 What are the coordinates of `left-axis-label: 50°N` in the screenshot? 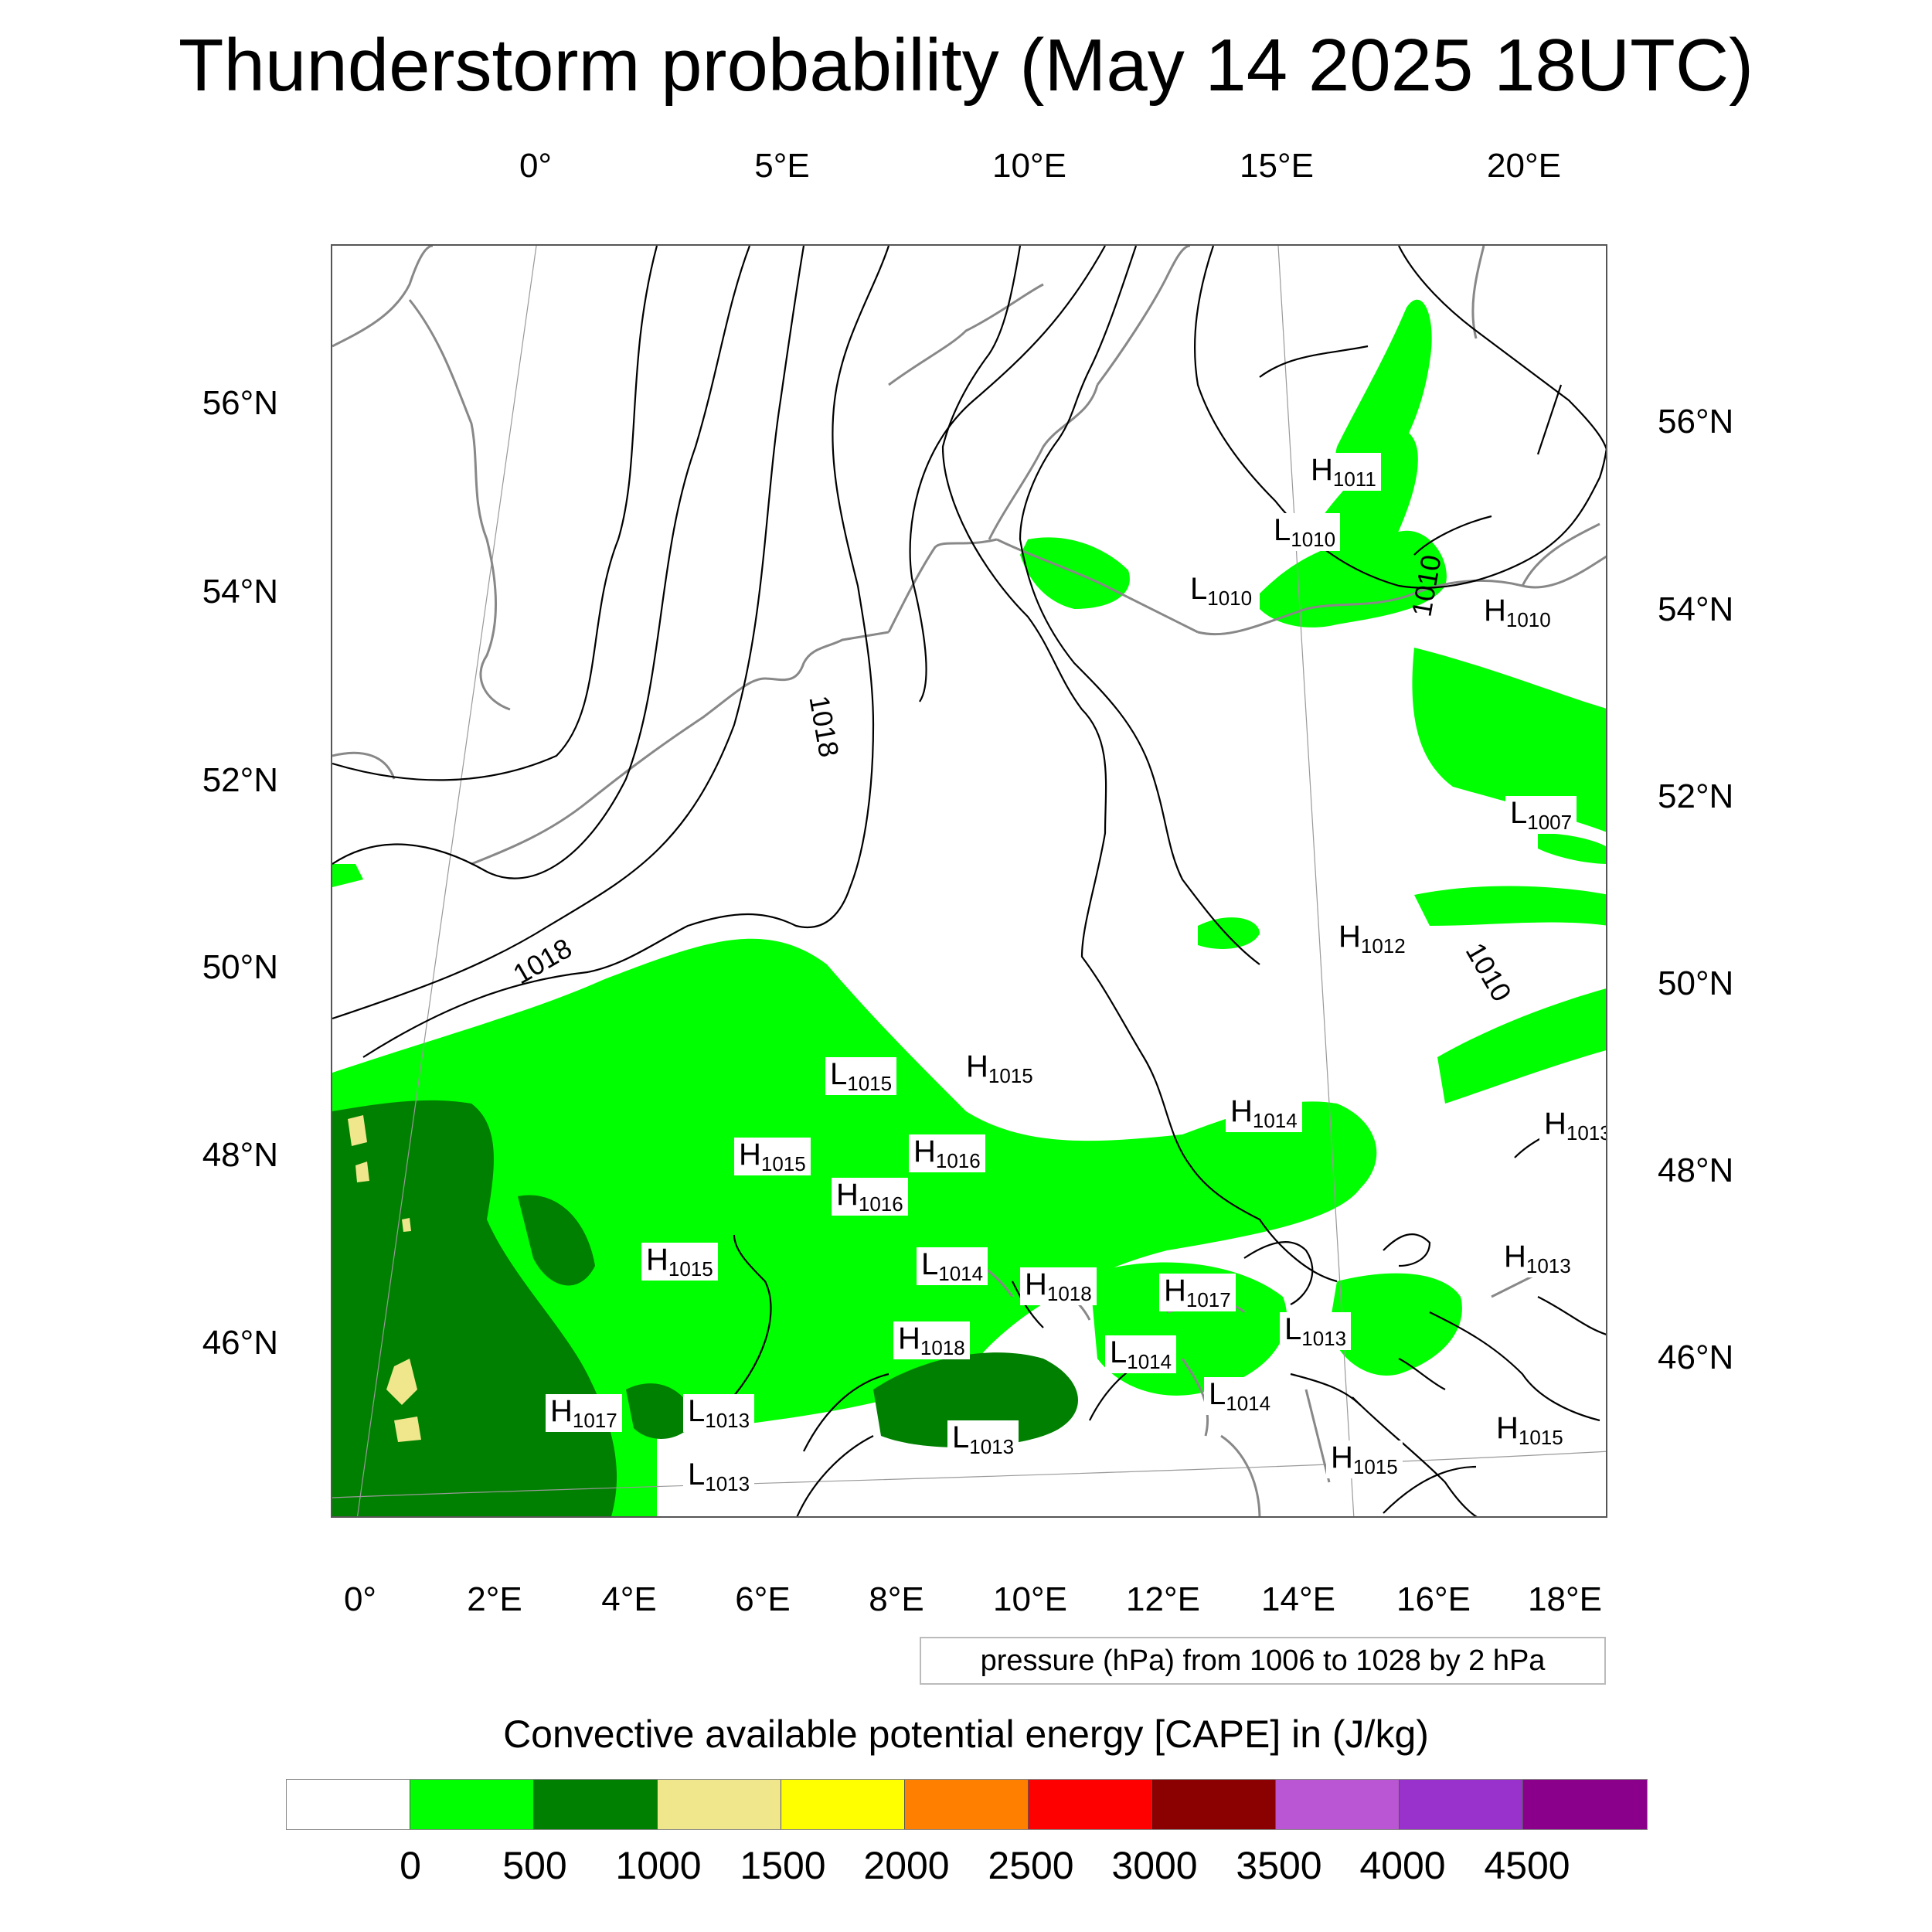 It's located at (240, 967).